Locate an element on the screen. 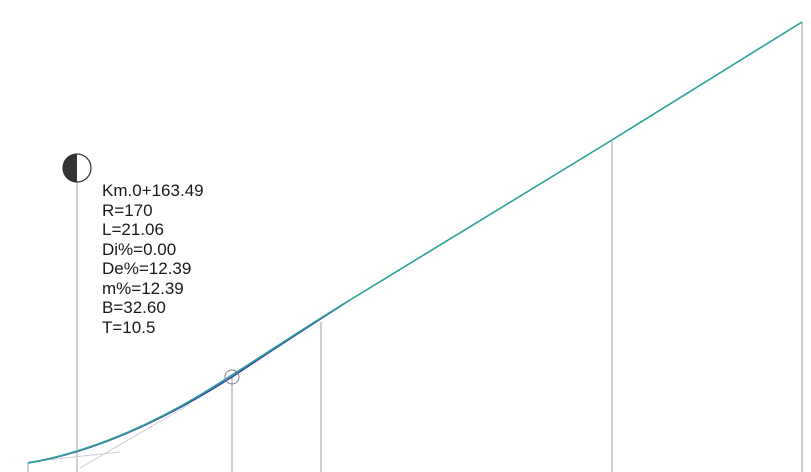 The image size is (811, 472). length-label: L=21.06 is located at coordinates (133, 229).